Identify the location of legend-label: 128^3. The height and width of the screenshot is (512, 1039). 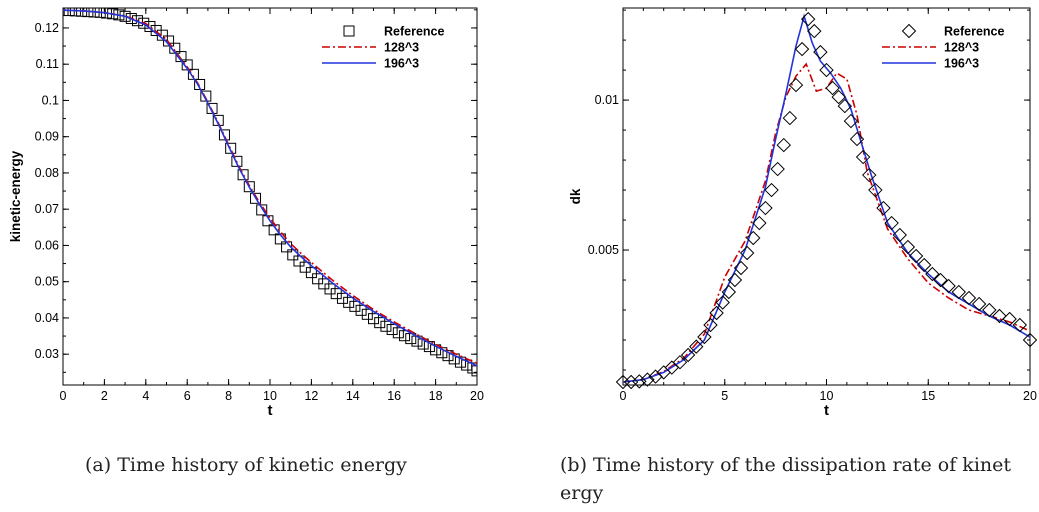
(401, 48).